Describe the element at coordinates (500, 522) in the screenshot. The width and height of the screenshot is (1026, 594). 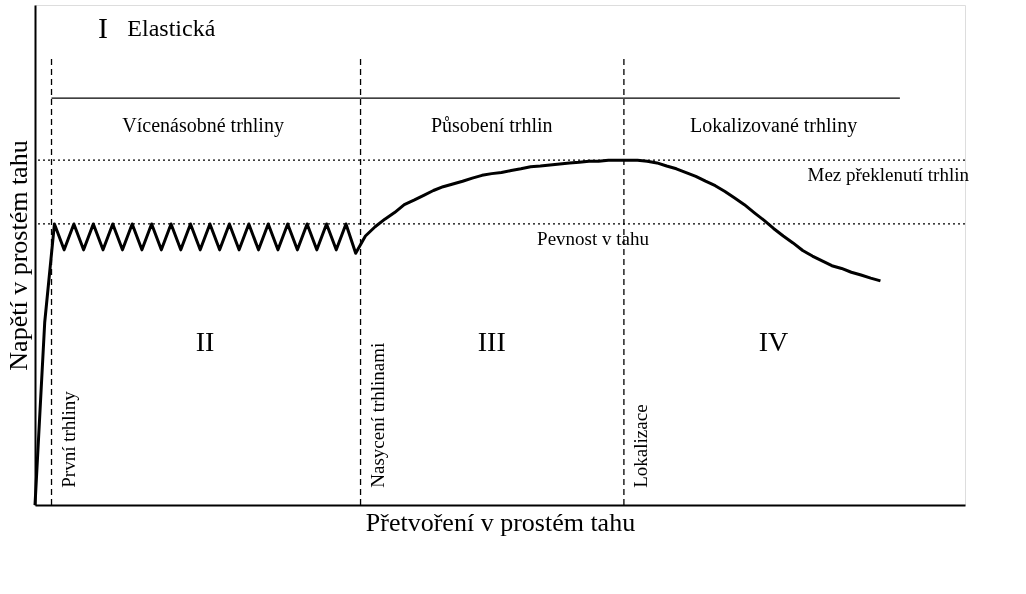
I see `x-axis-title: Přetvoření v prostém tahu` at that location.